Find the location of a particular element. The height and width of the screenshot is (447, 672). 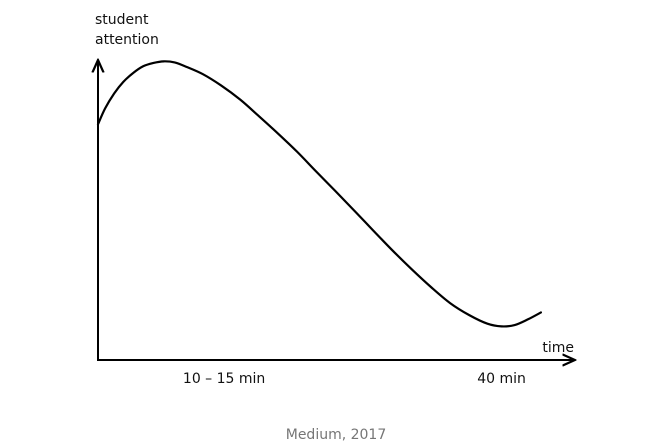

x-tick-label-40-min: 40 min is located at coordinates (501, 379).